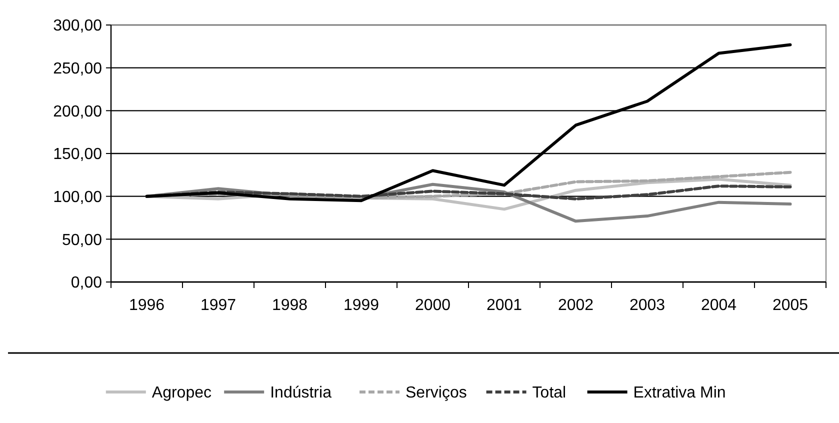 Image resolution: width=839 pixels, height=423 pixels. What do you see at coordinates (290, 305) in the screenshot?
I see `x-tick-label: 1998` at bounding box center [290, 305].